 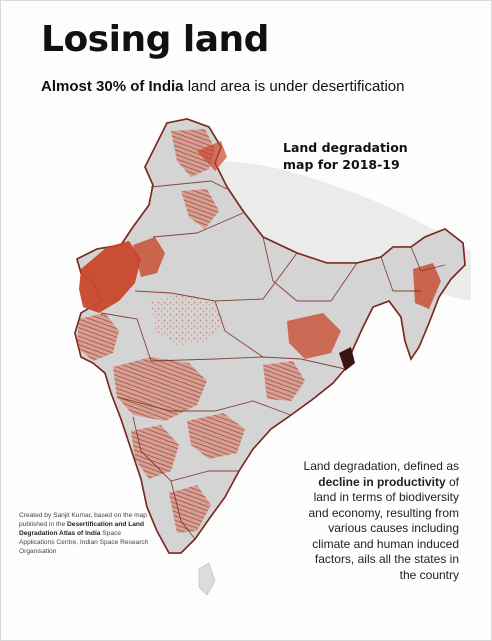 What do you see at coordinates (193, 153) in the screenshot?
I see `patch-jammu-kashmir` at bounding box center [193, 153].